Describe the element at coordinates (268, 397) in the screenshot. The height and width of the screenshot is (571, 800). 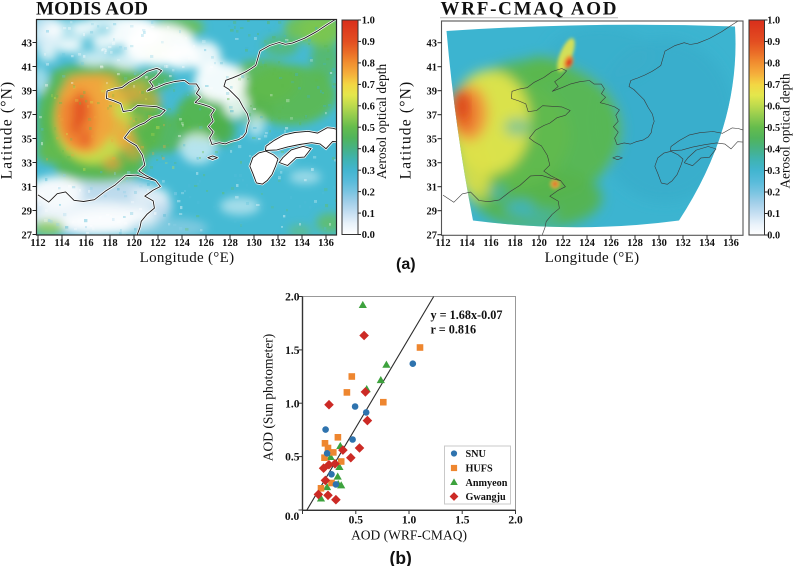
I see `svg-text: AOD (Sun photometer)` at that location.